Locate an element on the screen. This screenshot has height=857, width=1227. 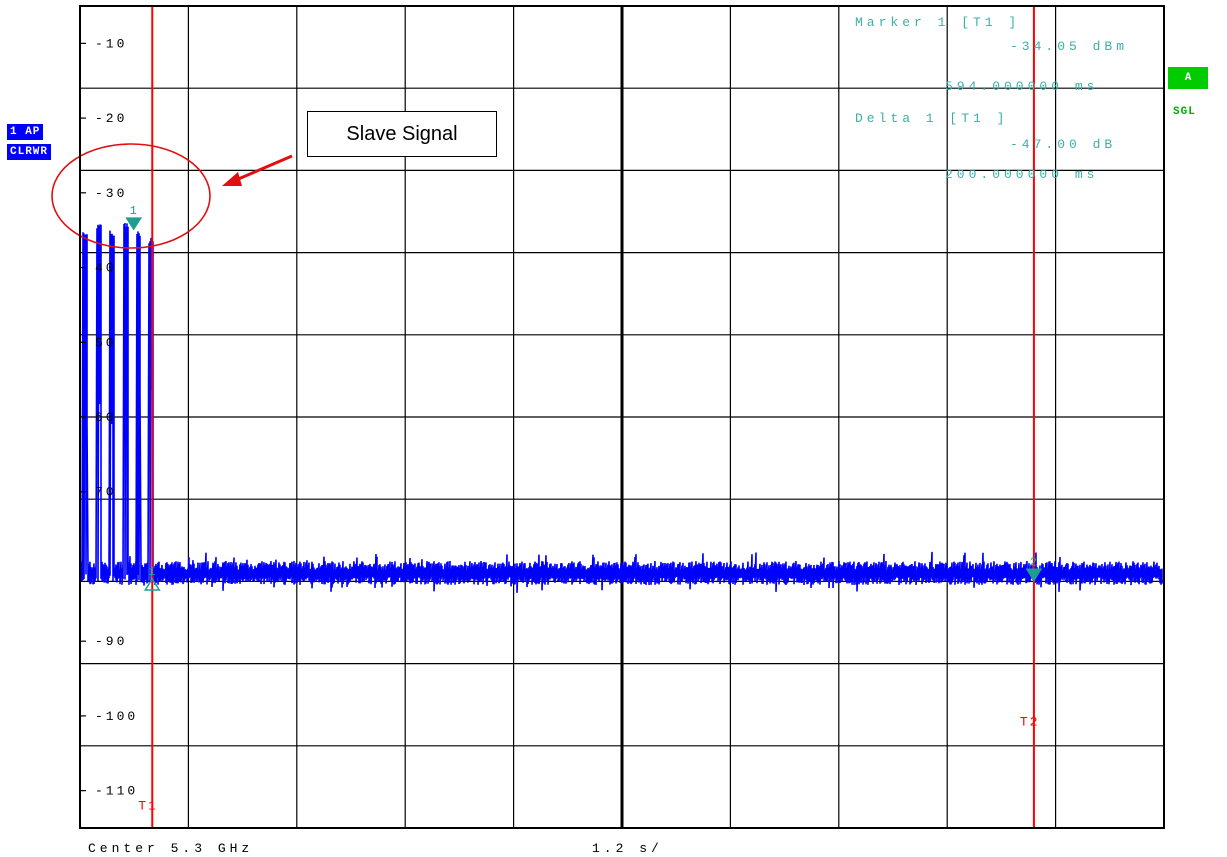
callout-arrowhead is located at coordinates (232, 179).